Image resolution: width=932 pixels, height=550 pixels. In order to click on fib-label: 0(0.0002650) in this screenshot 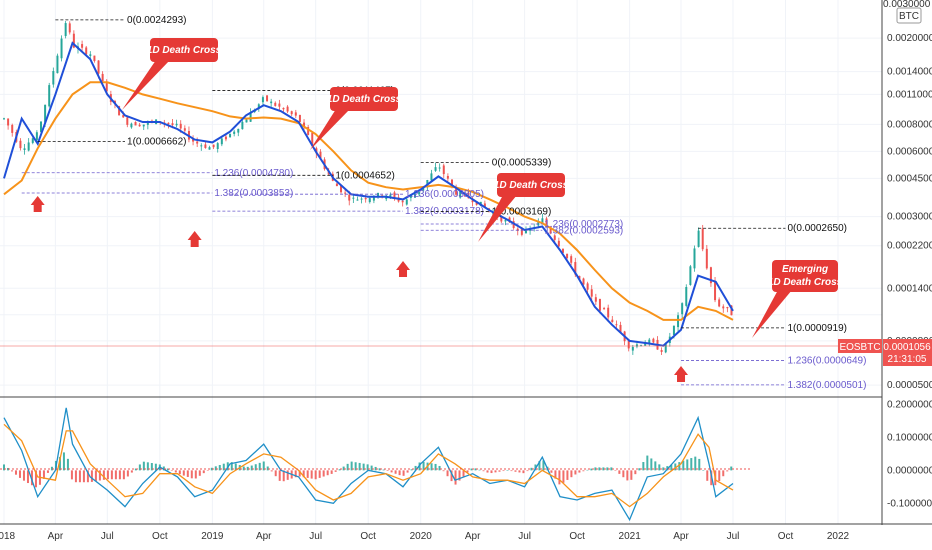, I will do `click(817, 228)`.